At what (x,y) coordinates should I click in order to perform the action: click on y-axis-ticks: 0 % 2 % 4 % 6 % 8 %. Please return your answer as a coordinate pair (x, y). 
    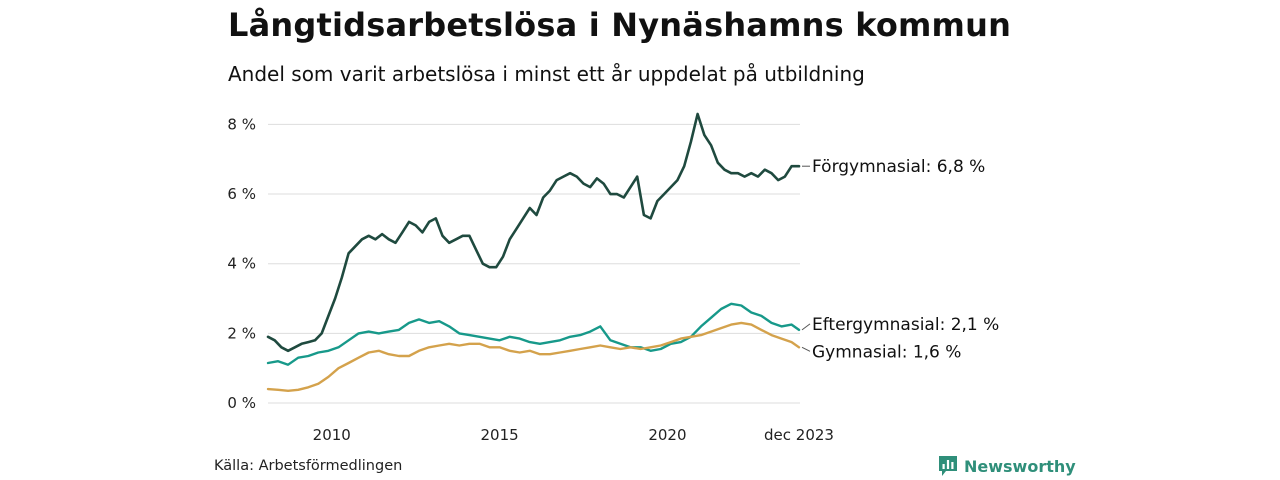
    Looking at the image, I should click on (241, 263).